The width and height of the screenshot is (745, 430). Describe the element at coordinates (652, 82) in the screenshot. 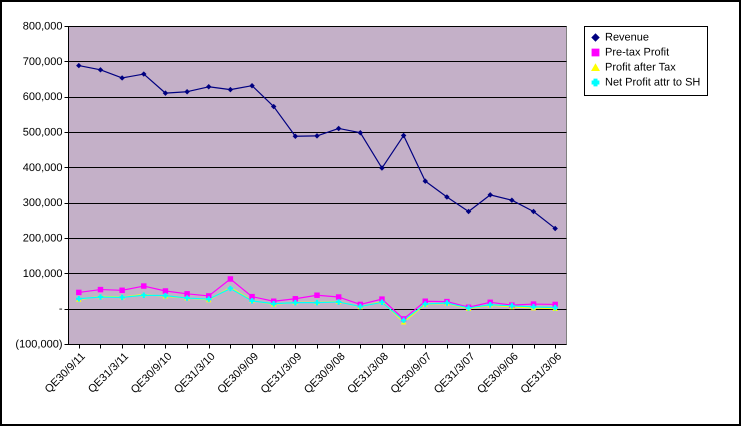

I see `legend-label: Net Profit attr to SH` at that location.